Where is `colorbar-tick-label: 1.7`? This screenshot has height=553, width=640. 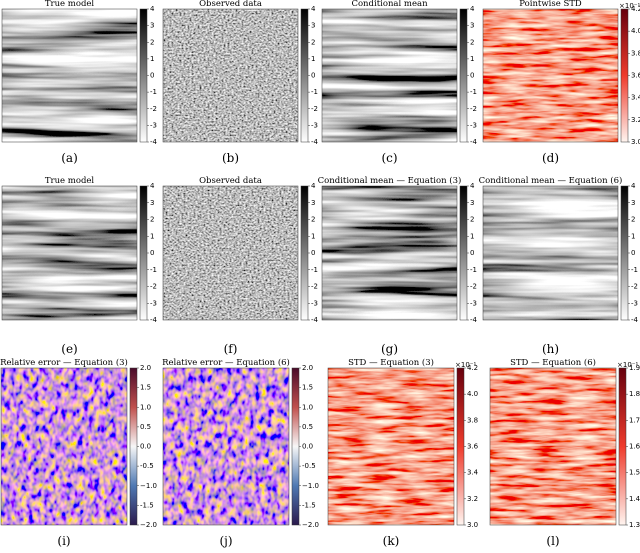
colorbar-tick-label: 1.7 is located at coordinates (634, 420).